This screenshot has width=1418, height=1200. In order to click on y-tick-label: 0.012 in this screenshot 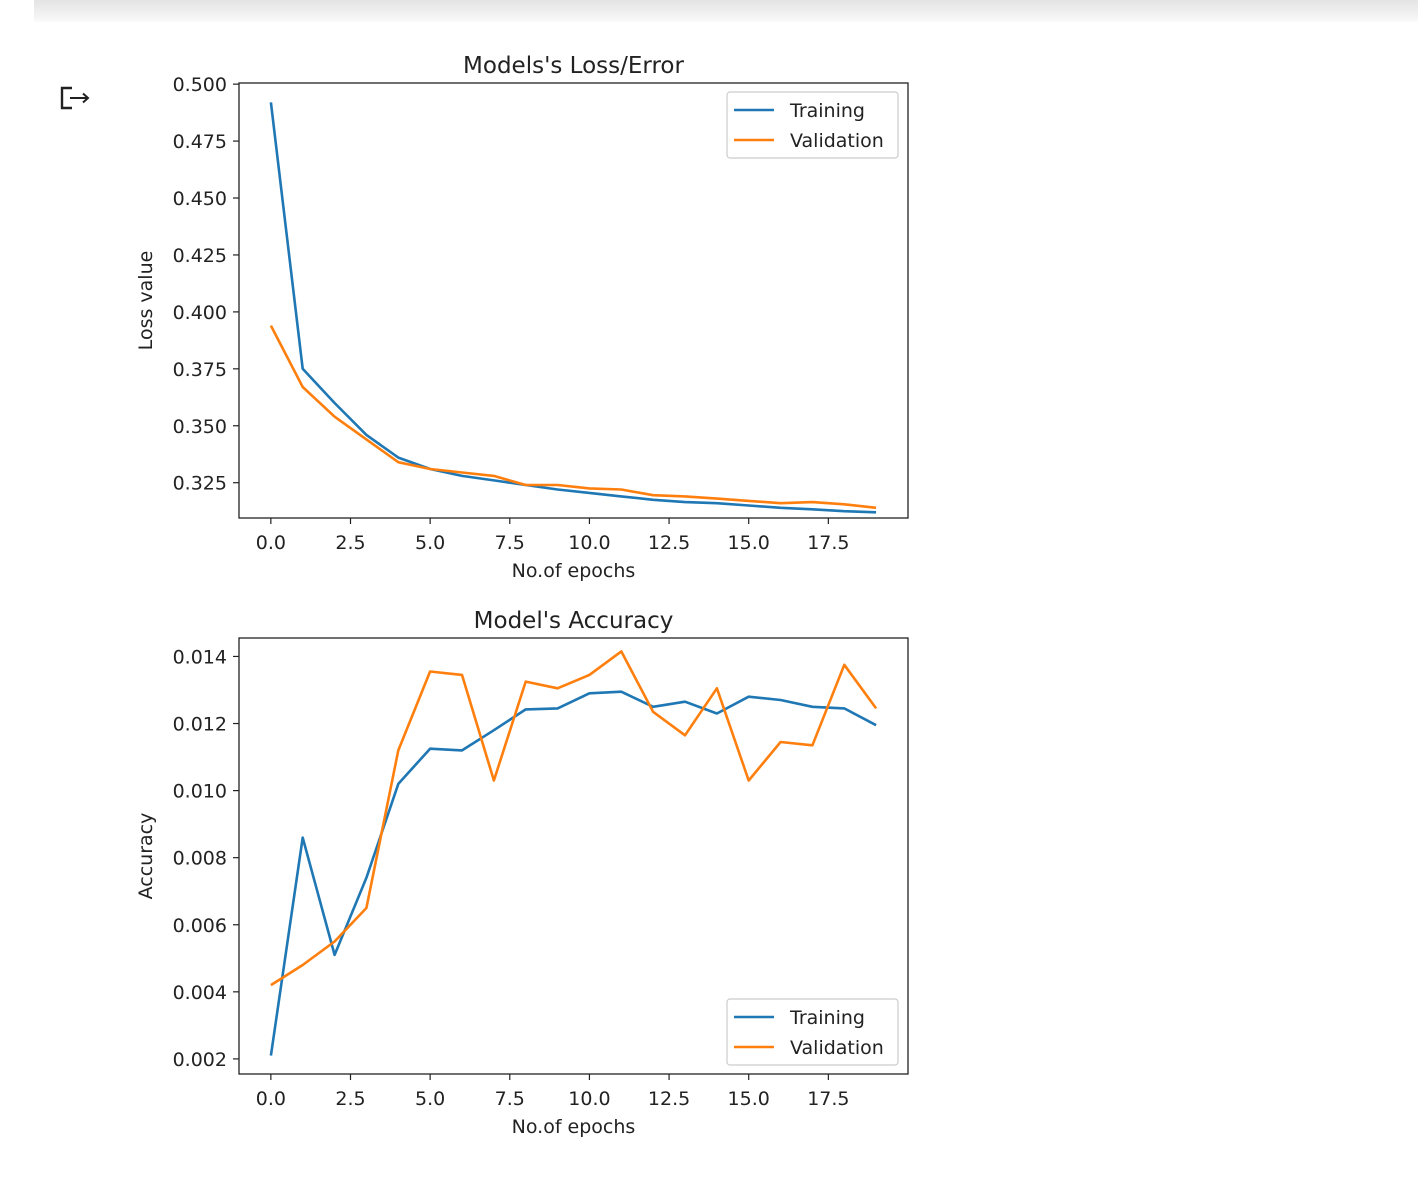, I will do `click(200, 725)`.